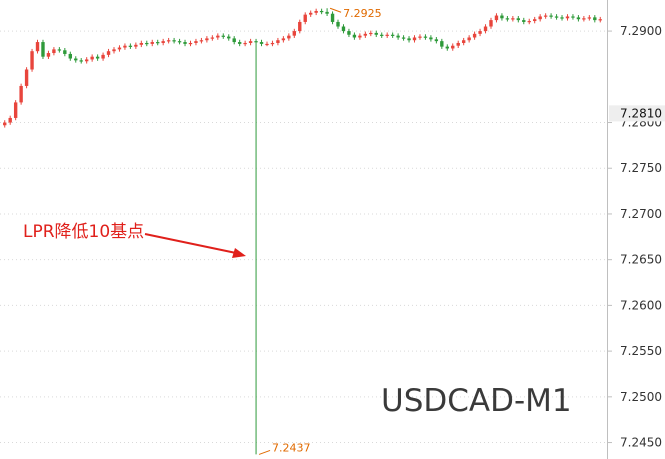 The image size is (665, 459). What do you see at coordinates (641, 397) in the screenshot?
I see `y-tick-label: 7.2500` at bounding box center [641, 397].